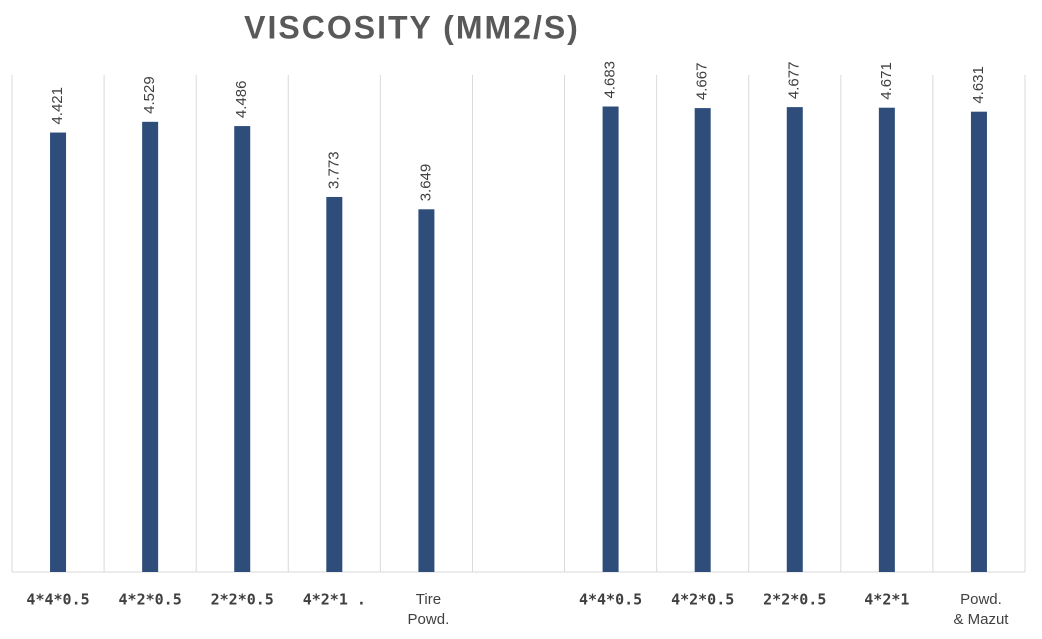 This screenshot has width=1042, height=639. What do you see at coordinates (886, 600) in the screenshot?
I see `x-tick-label: 4*2*1` at bounding box center [886, 600].